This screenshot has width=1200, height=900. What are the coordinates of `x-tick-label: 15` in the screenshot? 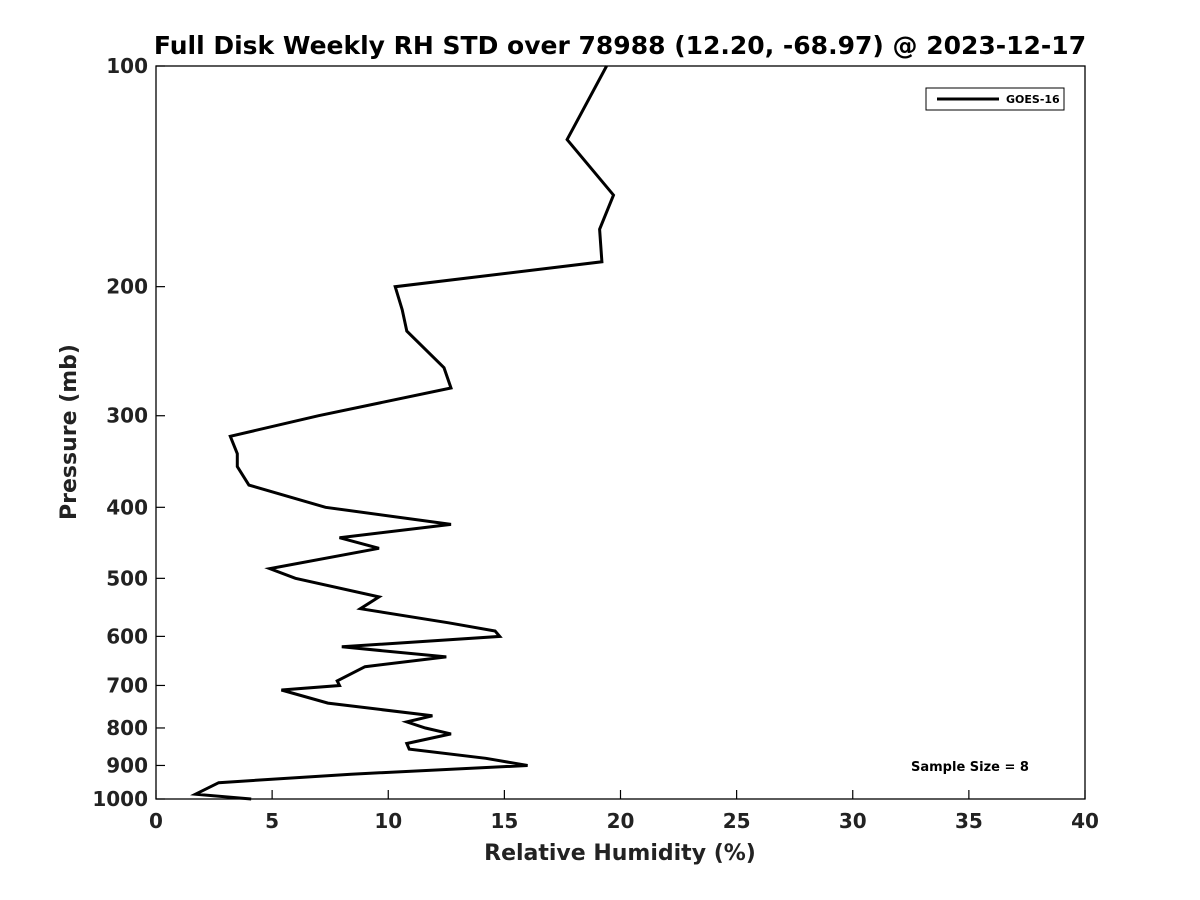 It's located at (504, 821).